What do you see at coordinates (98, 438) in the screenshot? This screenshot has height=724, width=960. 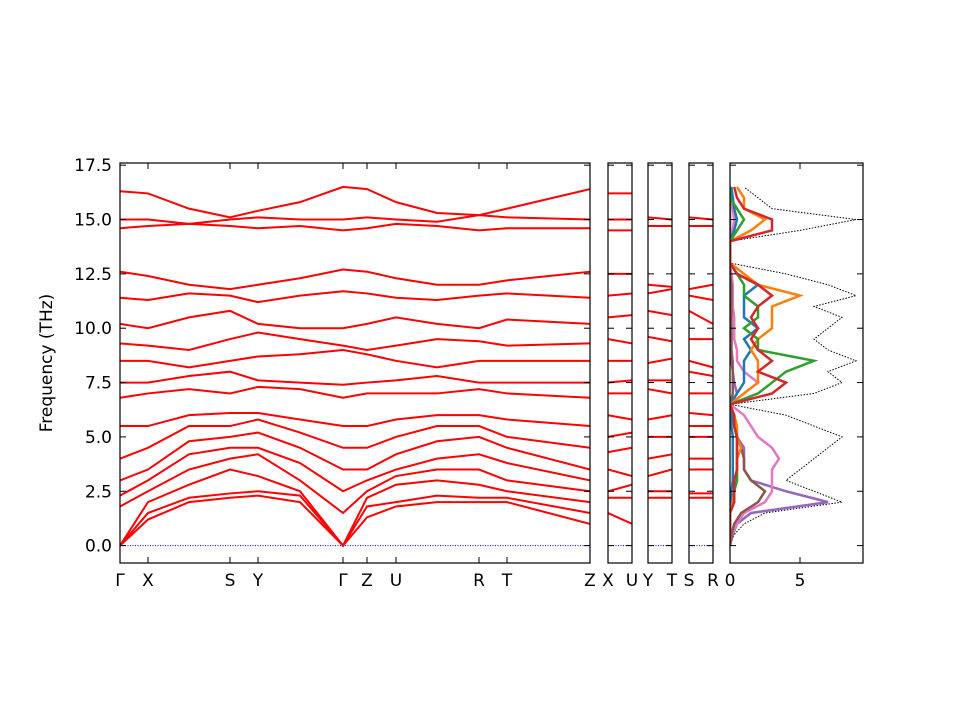 I see `y-tick-label: 5.0` at bounding box center [98, 438].